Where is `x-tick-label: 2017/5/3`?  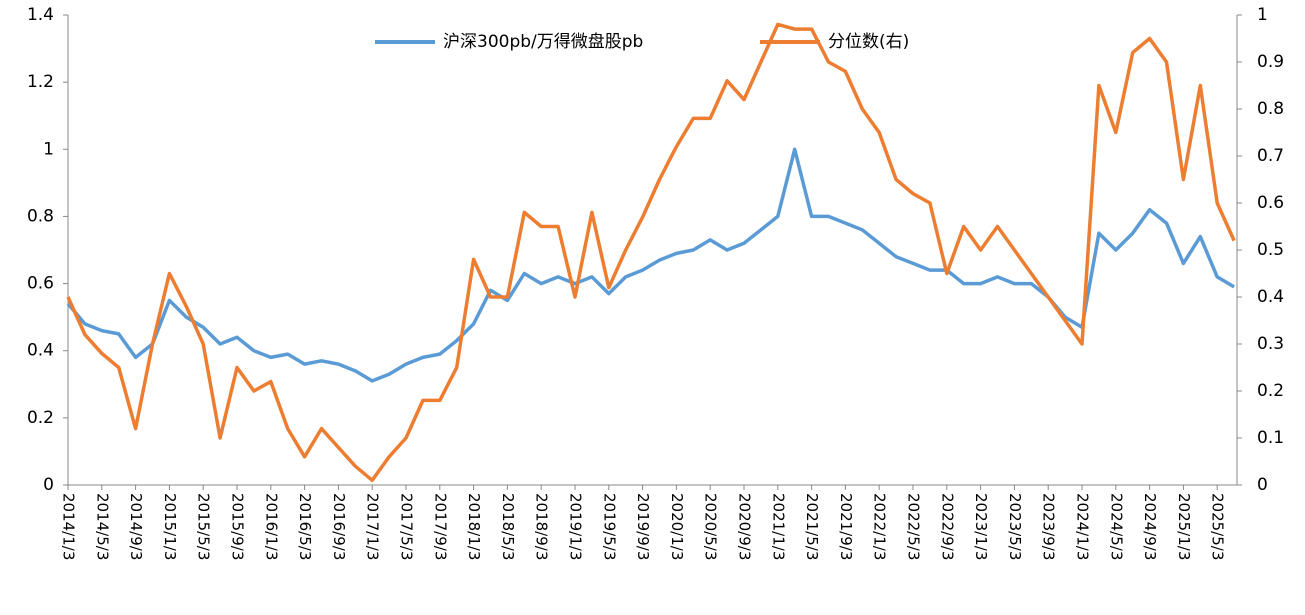 x-tick-label: 2017/5/3 is located at coordinates (407, 526).